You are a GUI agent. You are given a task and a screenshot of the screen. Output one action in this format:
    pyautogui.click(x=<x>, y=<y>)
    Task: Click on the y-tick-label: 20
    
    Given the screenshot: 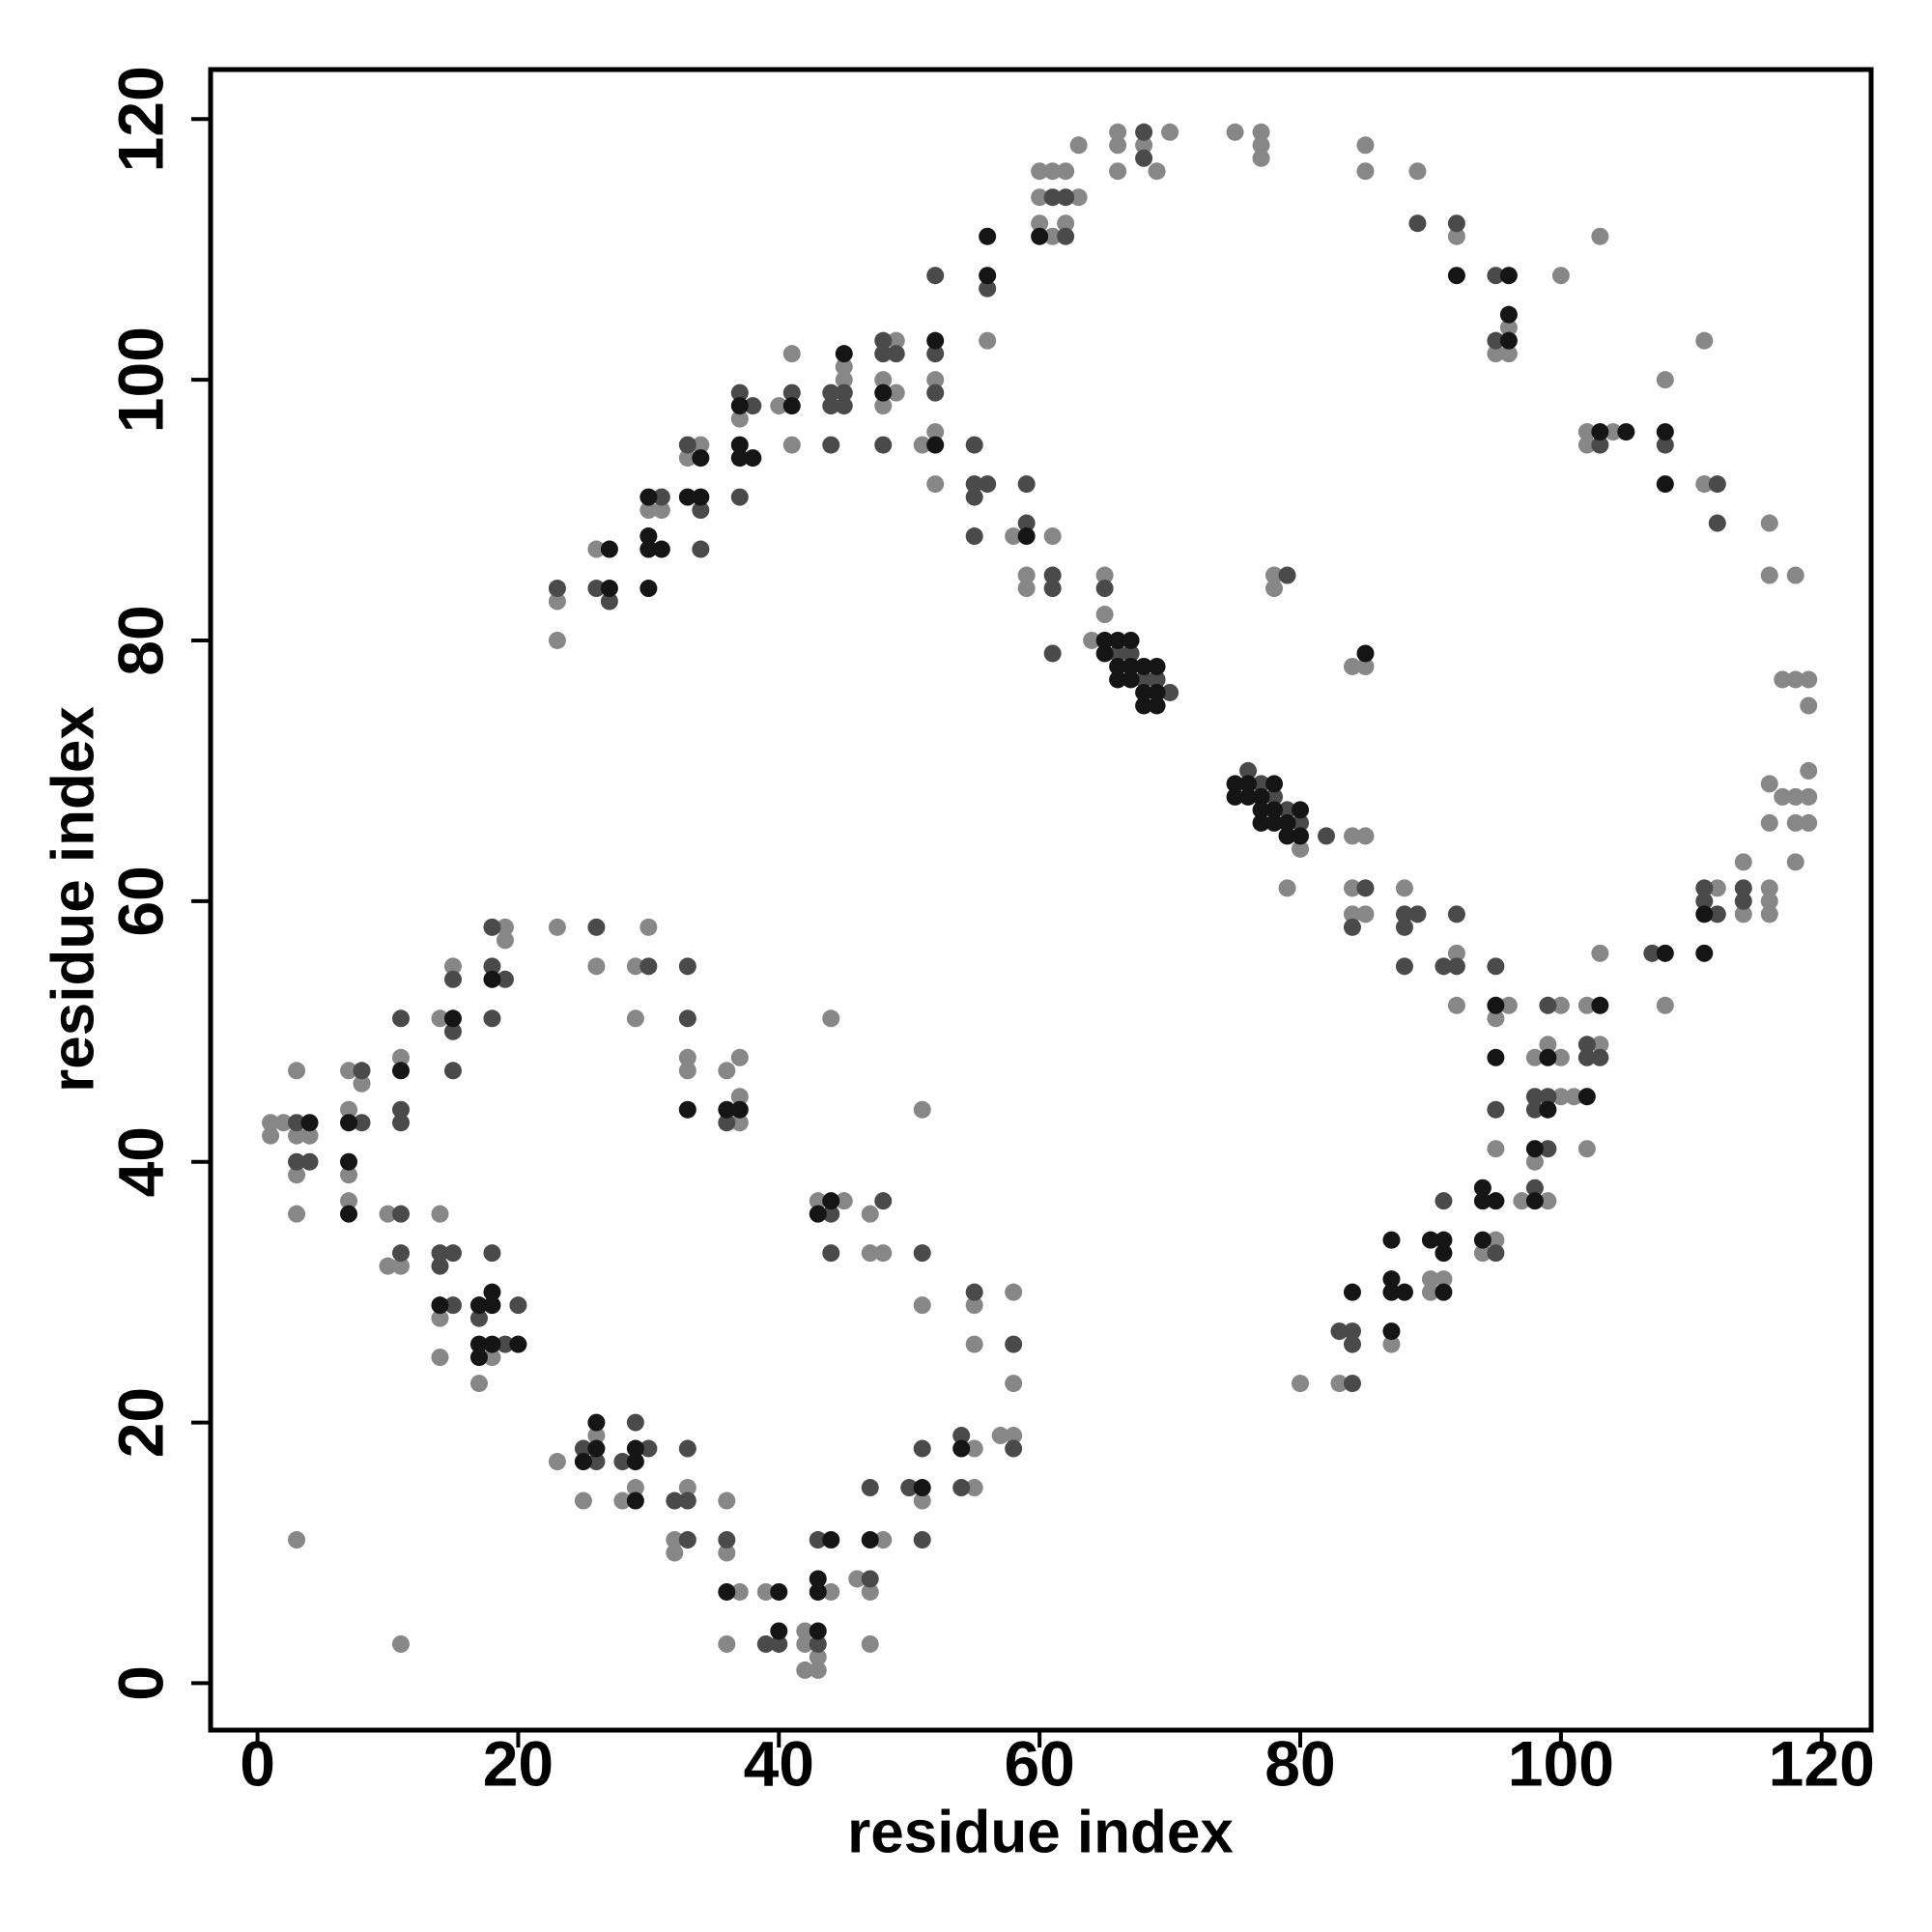 What is the action you would take?
    pyautogui.click(x=140, y=1422)
    